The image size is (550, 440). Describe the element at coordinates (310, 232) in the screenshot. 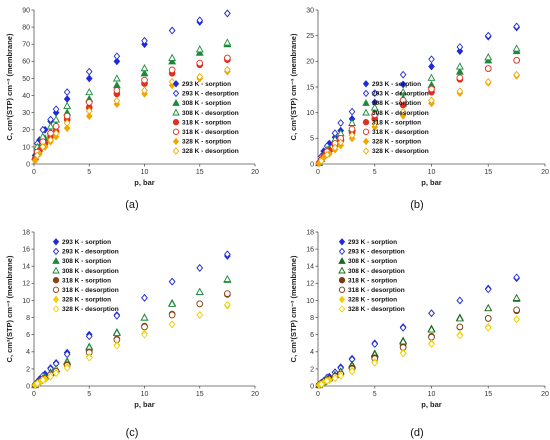

I see `y-tick-label: 18` at that location.